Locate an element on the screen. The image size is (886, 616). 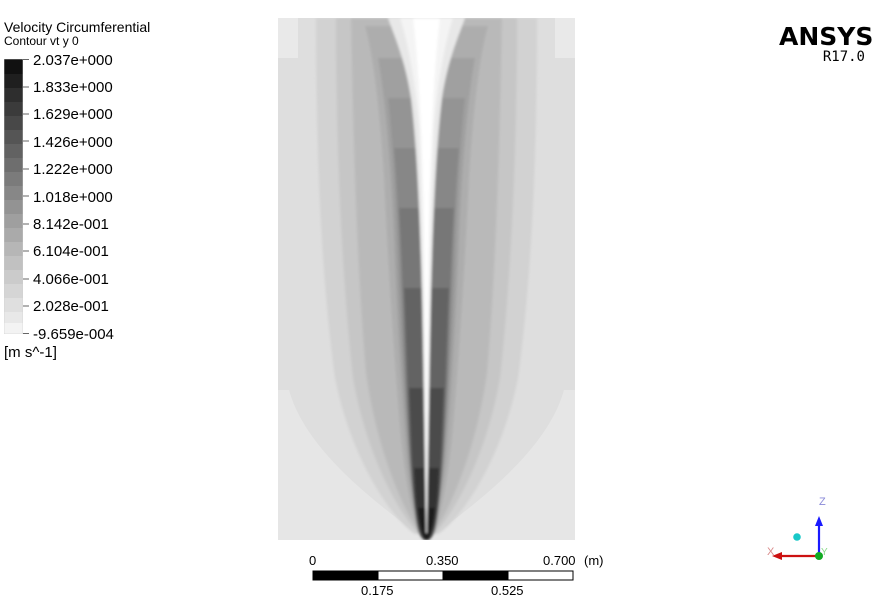
ansys-logo: ANSYS R17.0 is located at coordinates (826, 43).